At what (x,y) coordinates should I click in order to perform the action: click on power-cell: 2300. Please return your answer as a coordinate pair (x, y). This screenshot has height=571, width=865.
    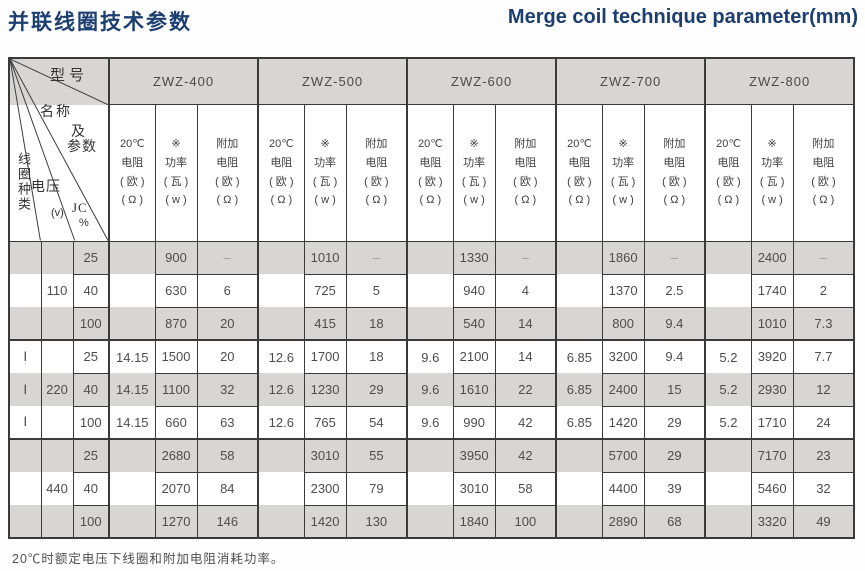
    Looking at the image, I should click on (325, 488).